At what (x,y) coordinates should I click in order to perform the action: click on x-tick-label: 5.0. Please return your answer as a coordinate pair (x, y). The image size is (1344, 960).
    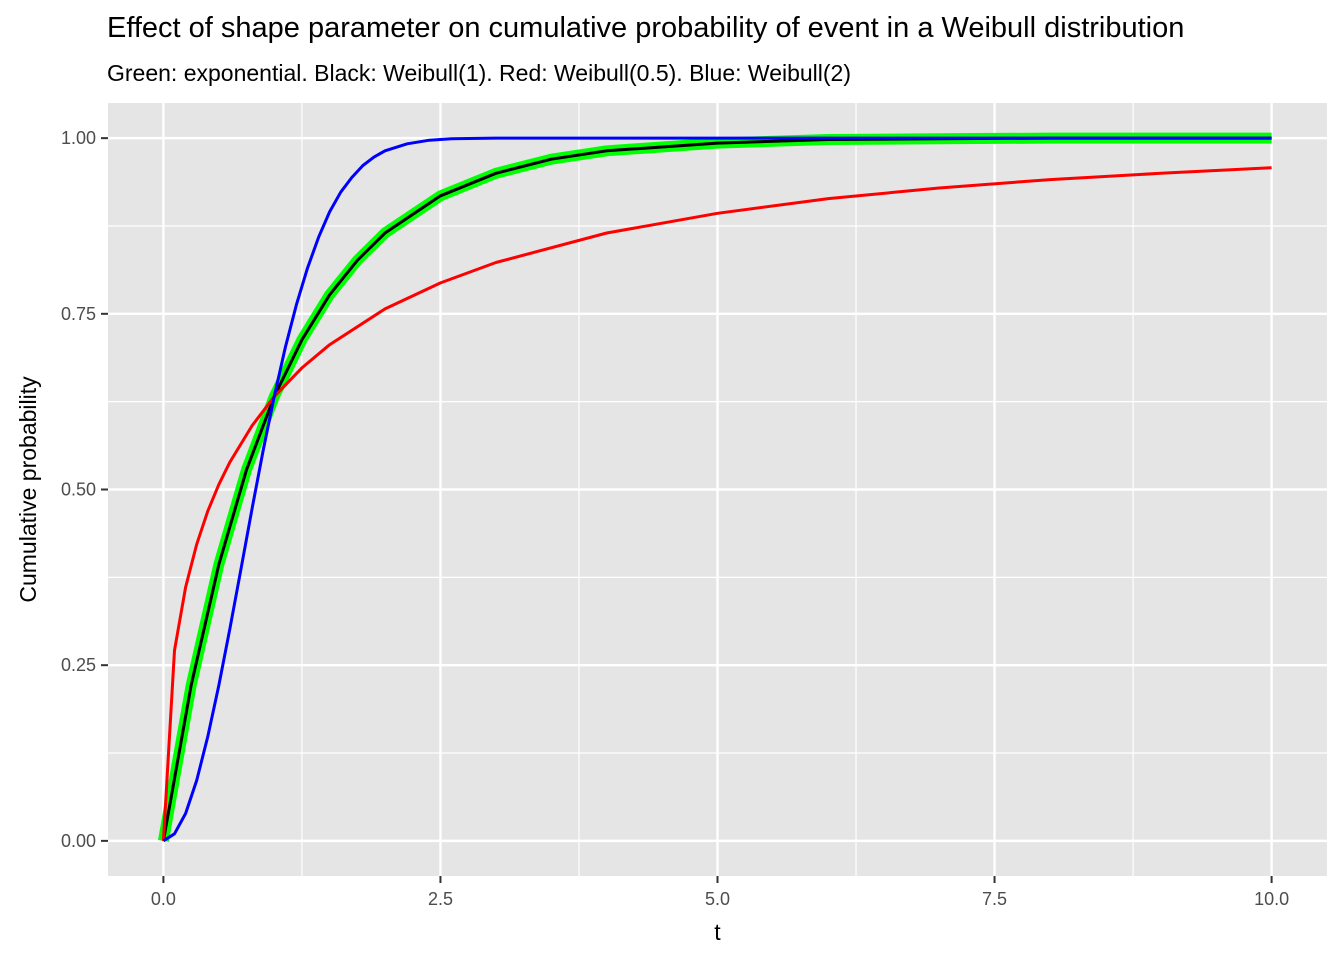
    Looking at the image, I should click on (717, 899).